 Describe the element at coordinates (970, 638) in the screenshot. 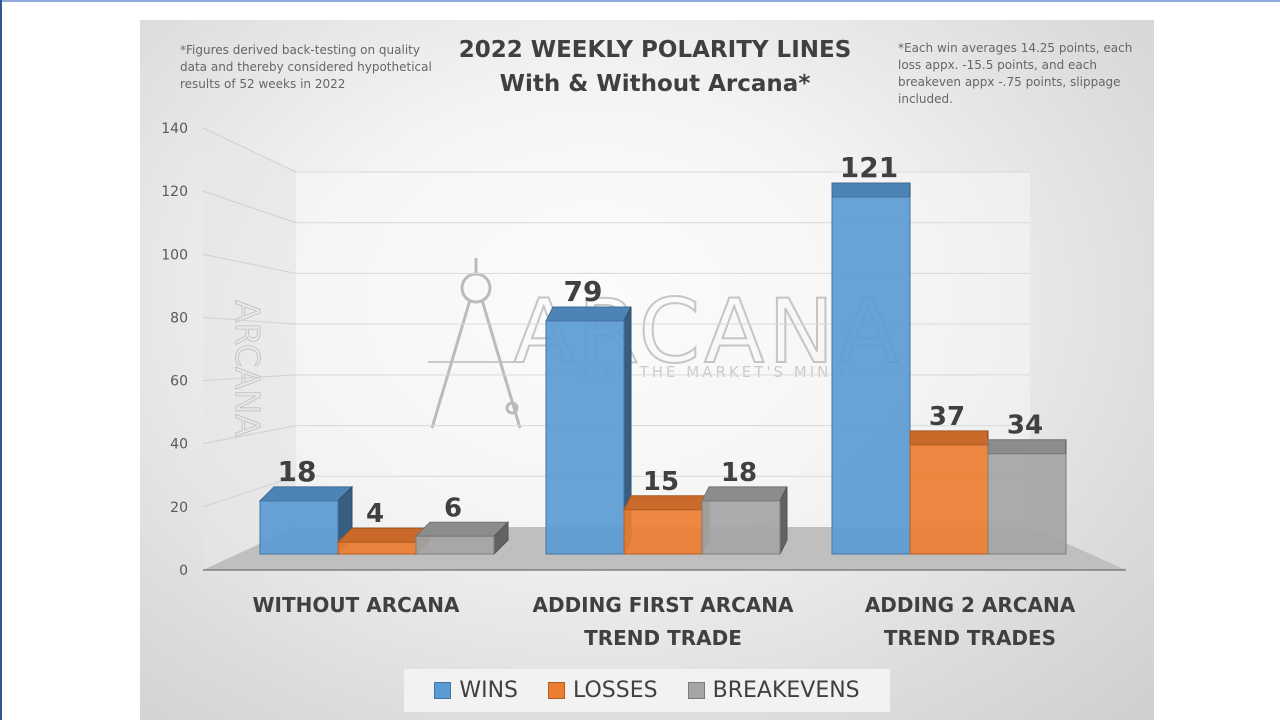

I see `x-category-label: TREND TRADES` at that location.